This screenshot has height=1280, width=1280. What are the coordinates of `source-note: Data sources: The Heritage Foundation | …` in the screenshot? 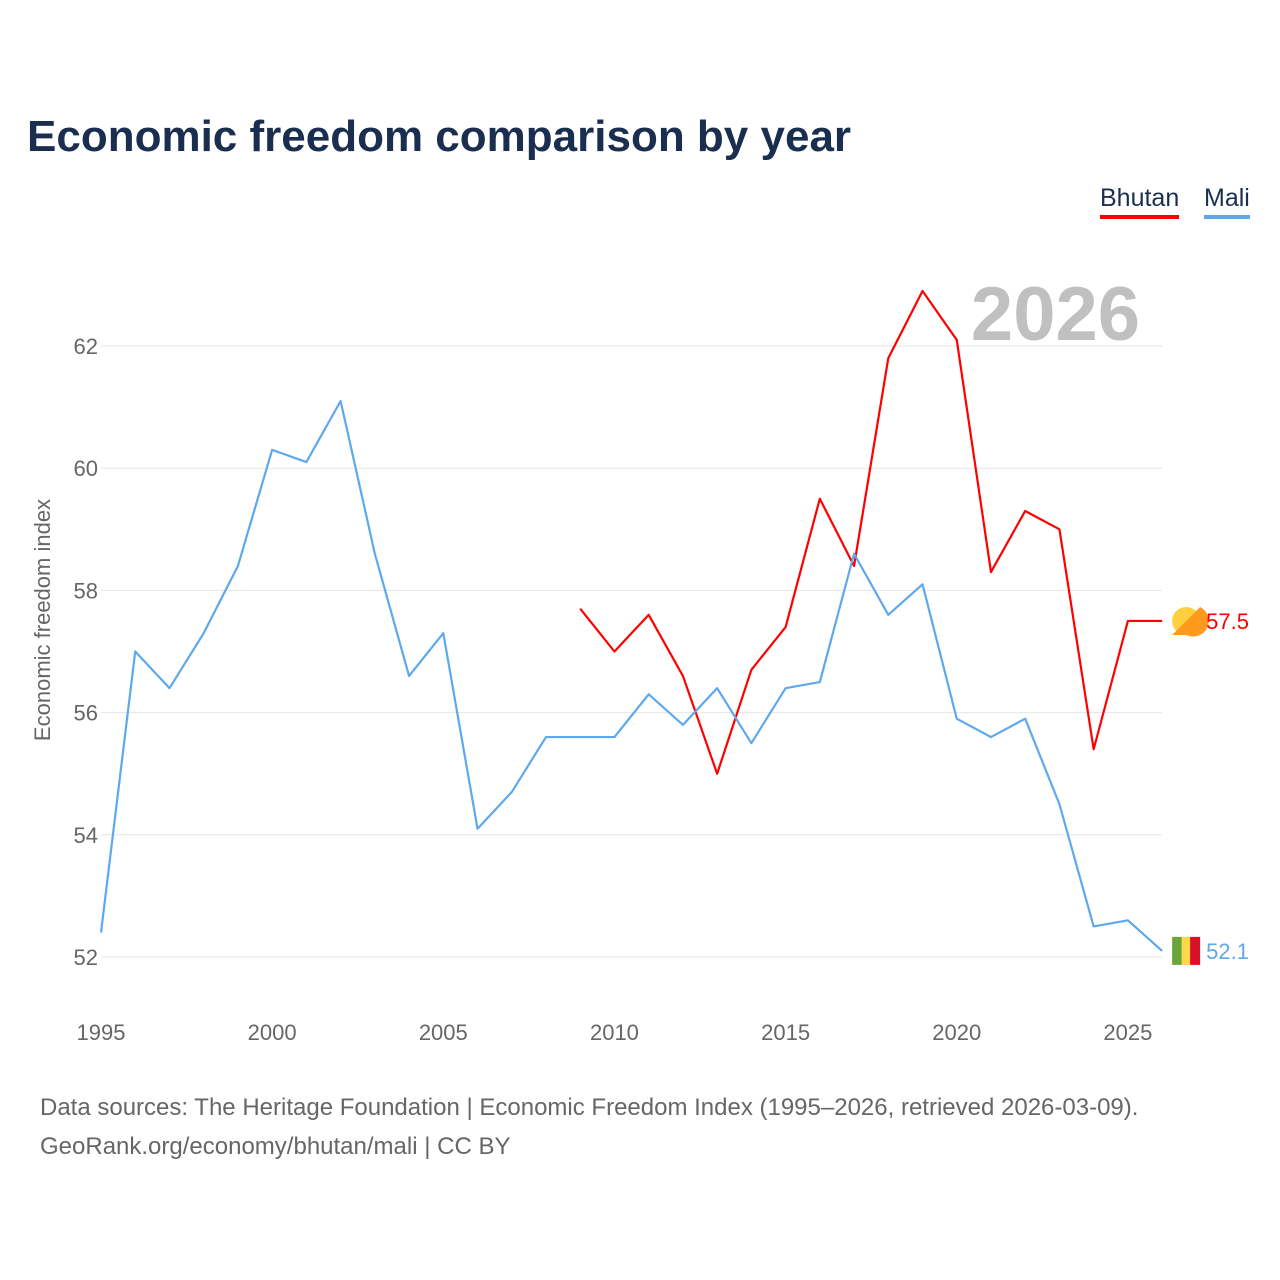 It's located at (589, 1127).